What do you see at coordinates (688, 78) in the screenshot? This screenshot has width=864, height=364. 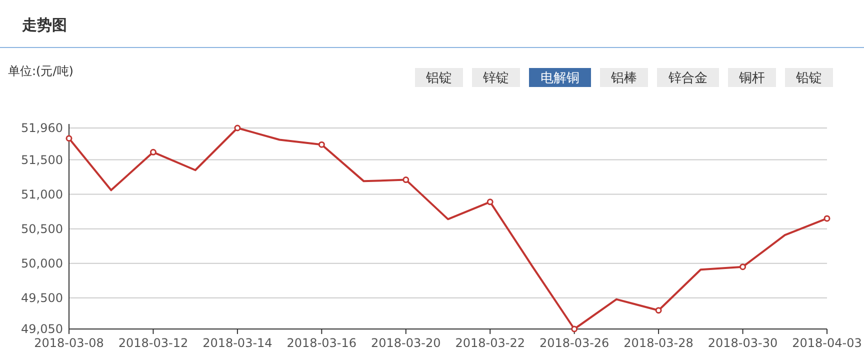 I see `text: 锌合金` at bounding box center [688, 78].